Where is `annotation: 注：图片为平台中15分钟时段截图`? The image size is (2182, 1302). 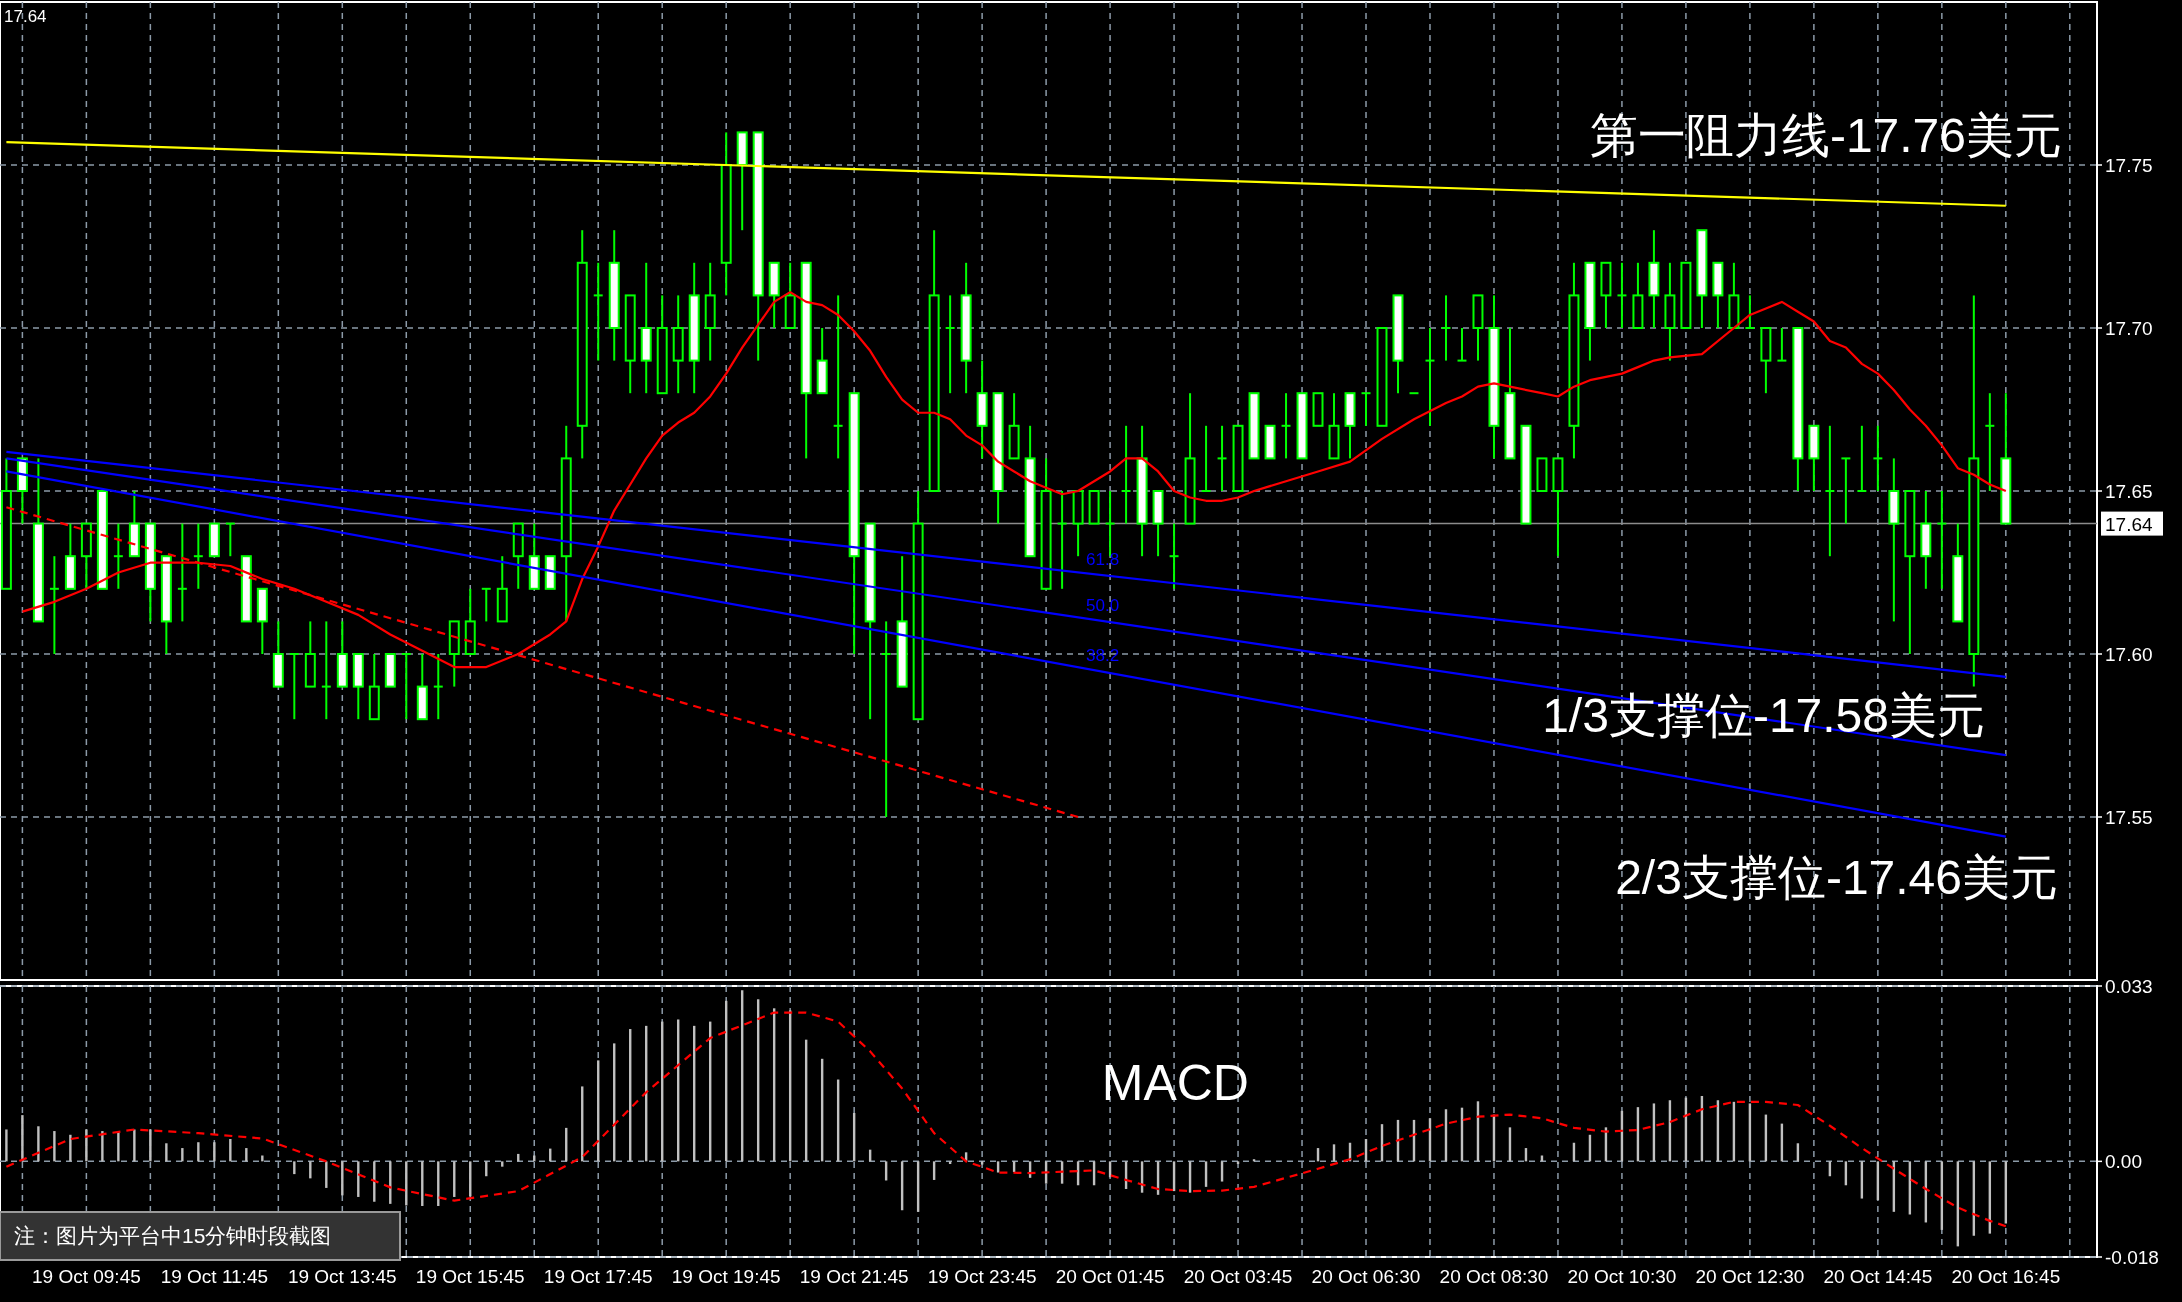 annotation: 注：图片为平台中15分钟时段截图 is located at coordinates (173, 1235).